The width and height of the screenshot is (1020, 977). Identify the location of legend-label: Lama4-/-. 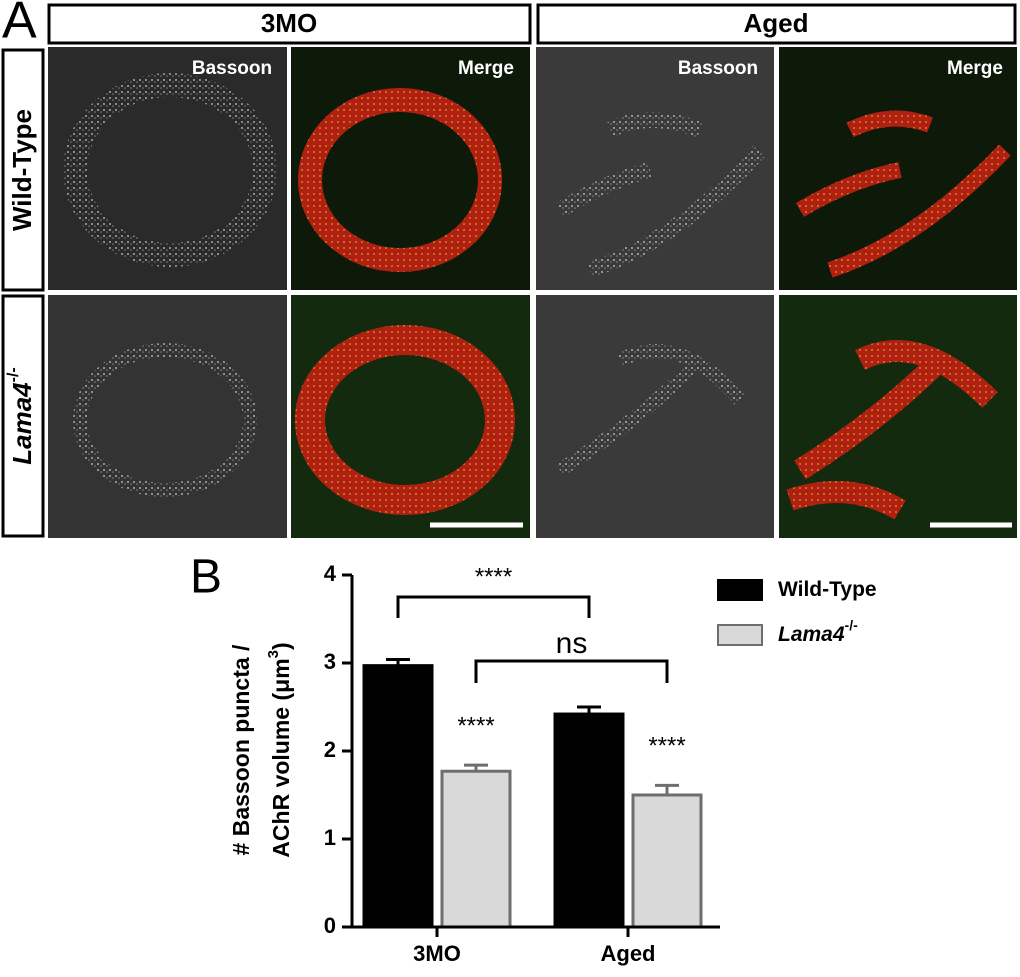
(818, 631).